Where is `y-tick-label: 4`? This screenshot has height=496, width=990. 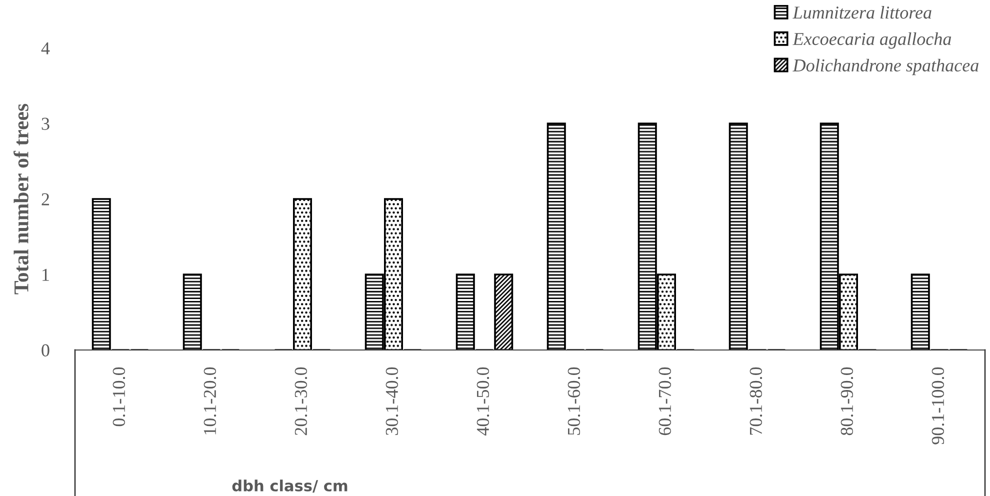
y-tick-label: 4 is located at coordinates (45, 48).